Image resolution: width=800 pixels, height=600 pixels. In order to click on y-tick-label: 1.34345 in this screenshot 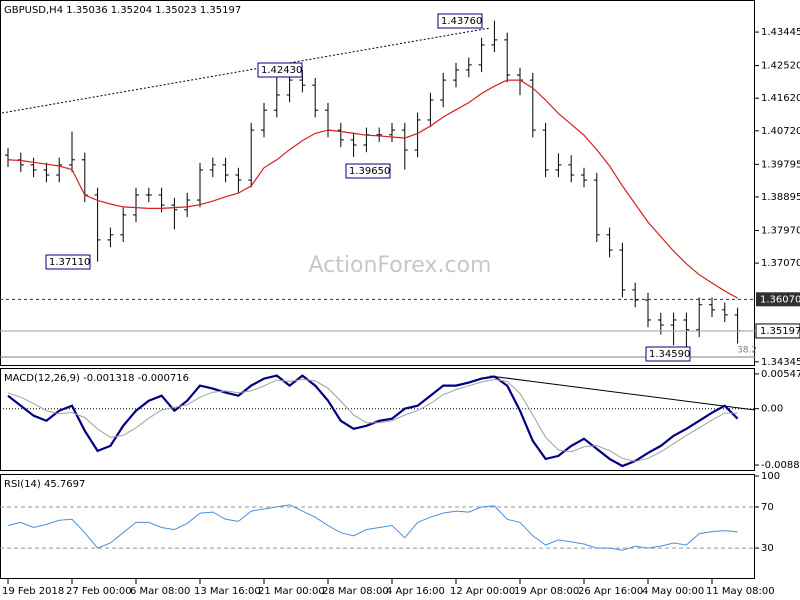, I will do `click(780, 362)`.